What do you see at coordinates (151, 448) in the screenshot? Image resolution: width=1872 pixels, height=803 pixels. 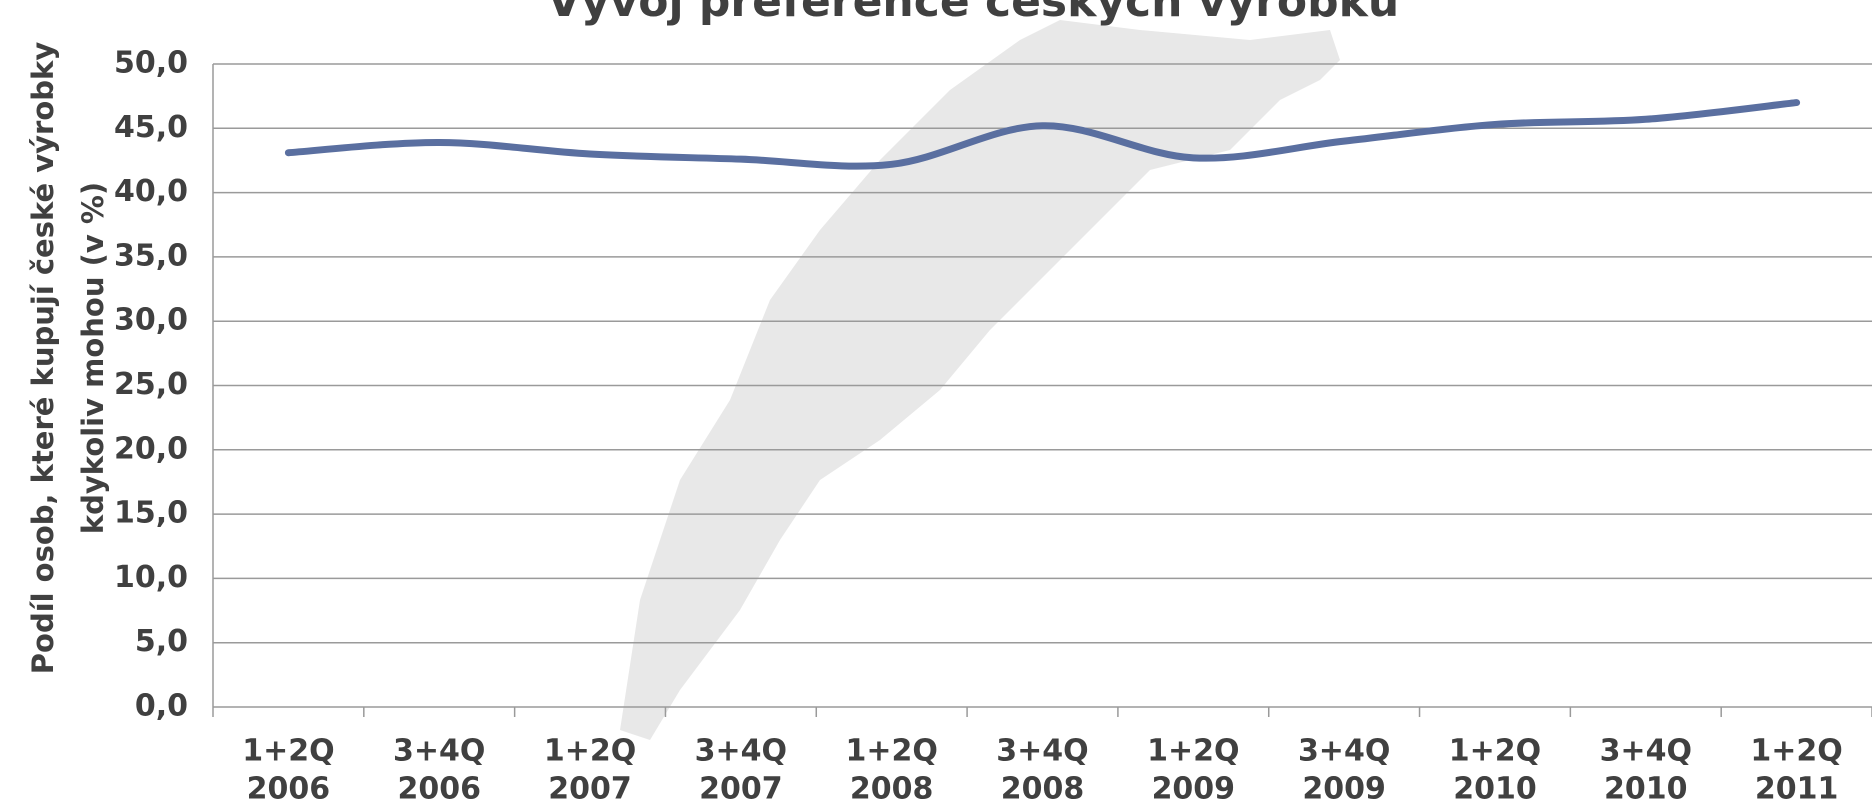 I see `y-tick-label: 20,0` at bounding box center [151, 448].